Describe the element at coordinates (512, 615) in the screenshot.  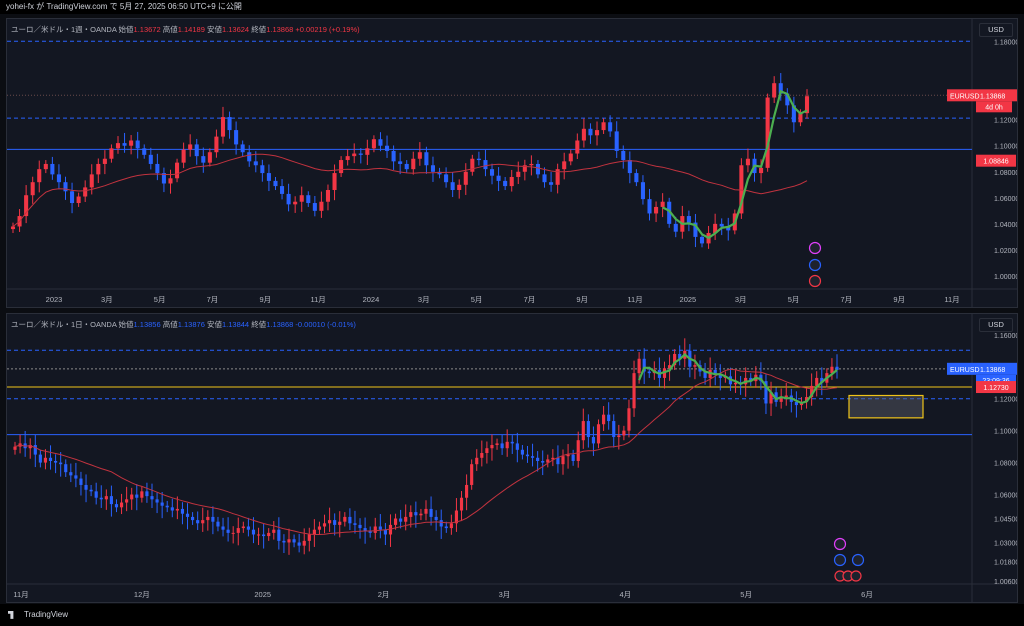
I see `footer-bar: TradingView` at that location.